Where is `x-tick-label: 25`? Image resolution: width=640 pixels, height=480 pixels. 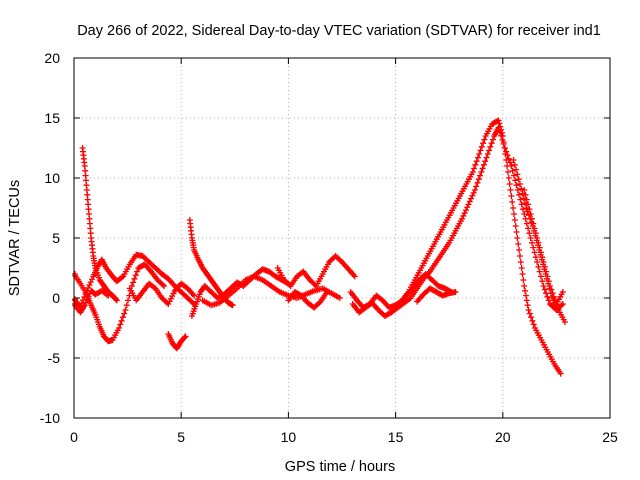
x-tick-label: 25 is located at coordinates (610, 437).